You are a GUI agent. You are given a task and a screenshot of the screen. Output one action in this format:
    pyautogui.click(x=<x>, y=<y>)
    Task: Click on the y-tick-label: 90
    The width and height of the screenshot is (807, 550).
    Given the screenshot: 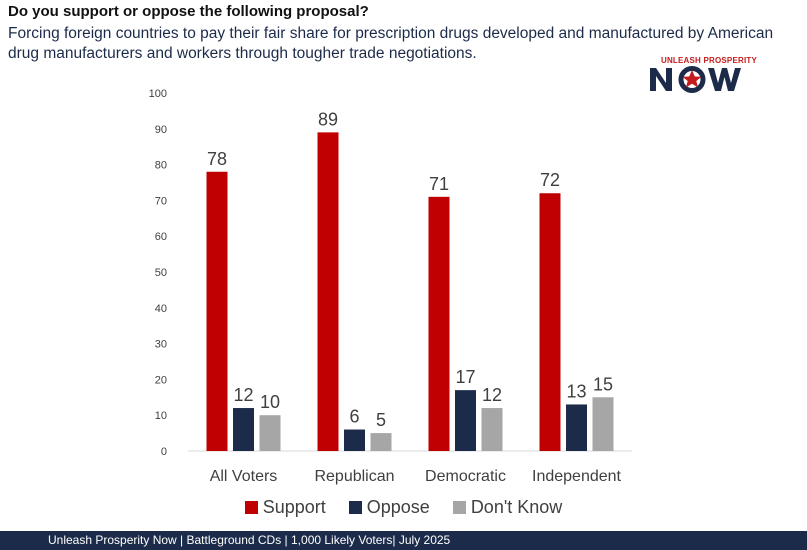 What is the action you would take?
    pyautogui.click(x=161, y=130)
    